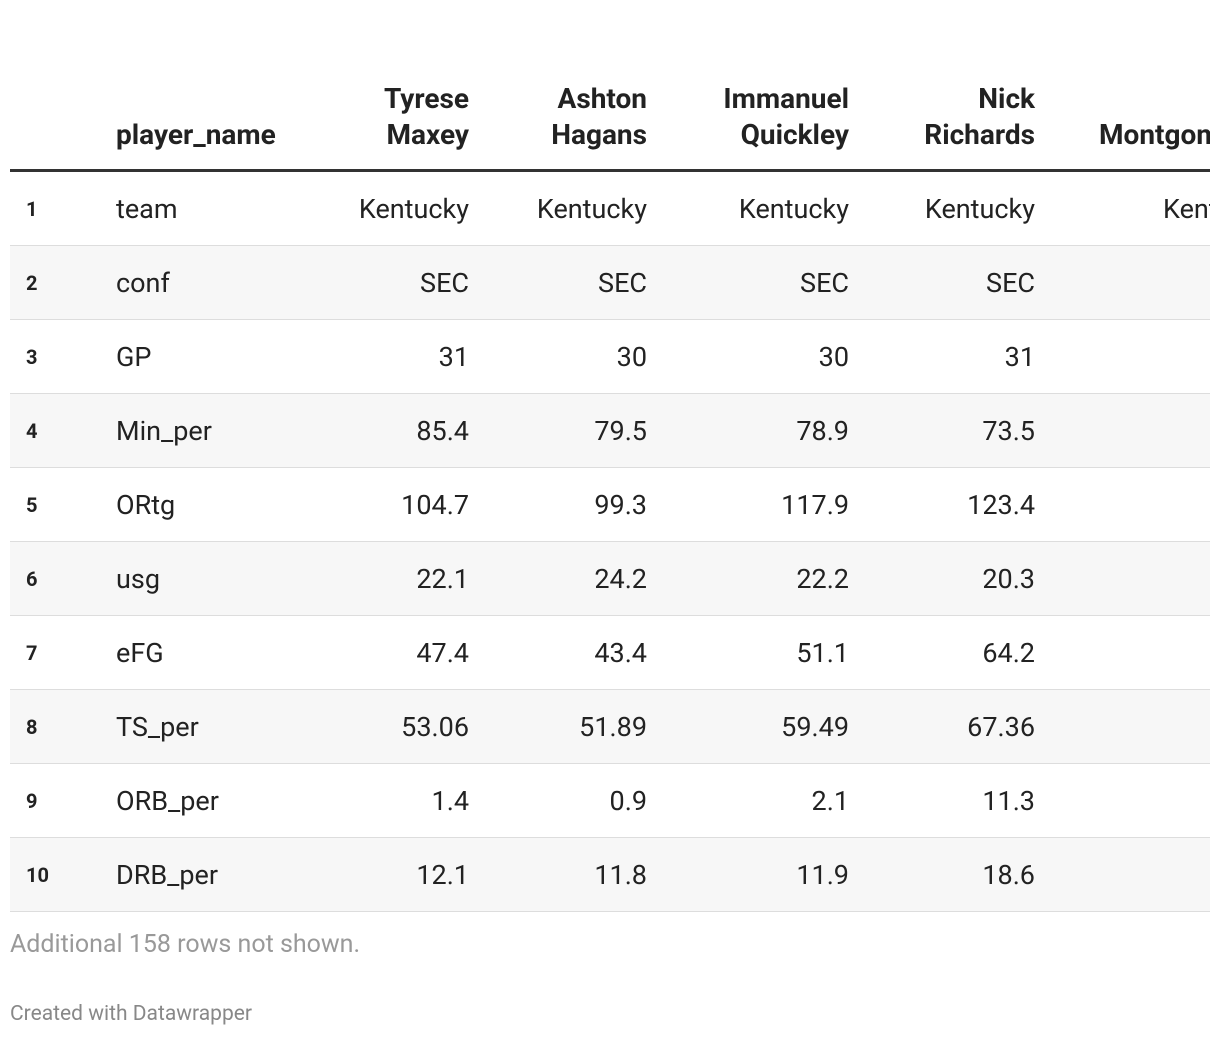 The height and width of the screenshot is (1038, 1220). What do you see at coordinates (131, 1014) in the screenshot?
I see `credit: Created with Datawrapper` at bounding box center [131, 1014].